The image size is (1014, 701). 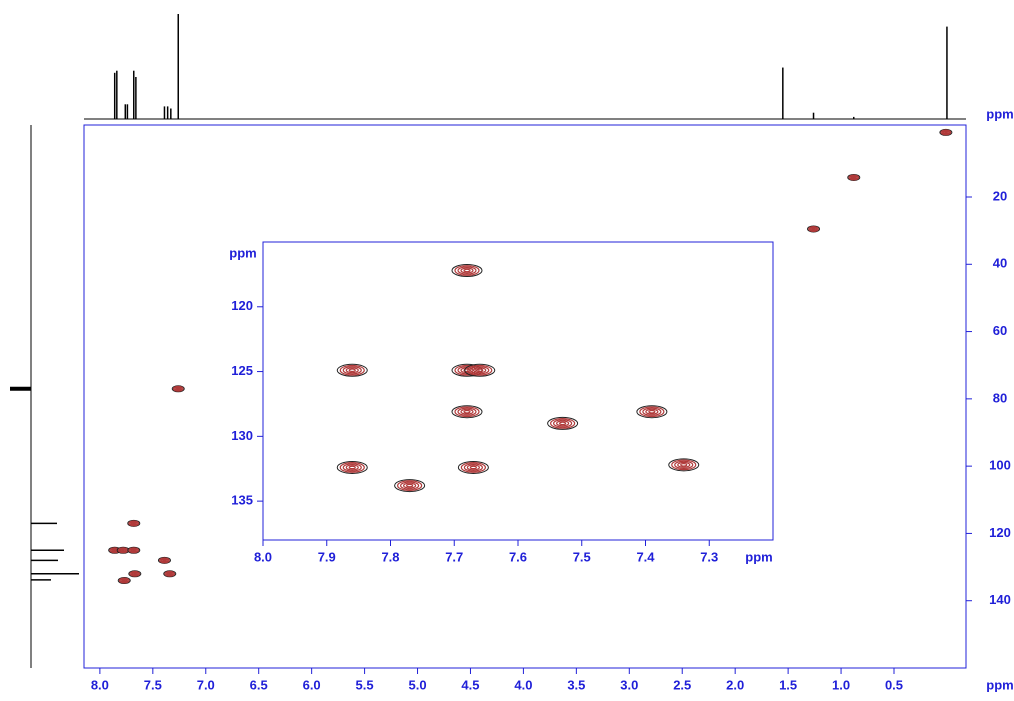 I want to click on x-tick-label: 7.0, so click(x=206, y=684).